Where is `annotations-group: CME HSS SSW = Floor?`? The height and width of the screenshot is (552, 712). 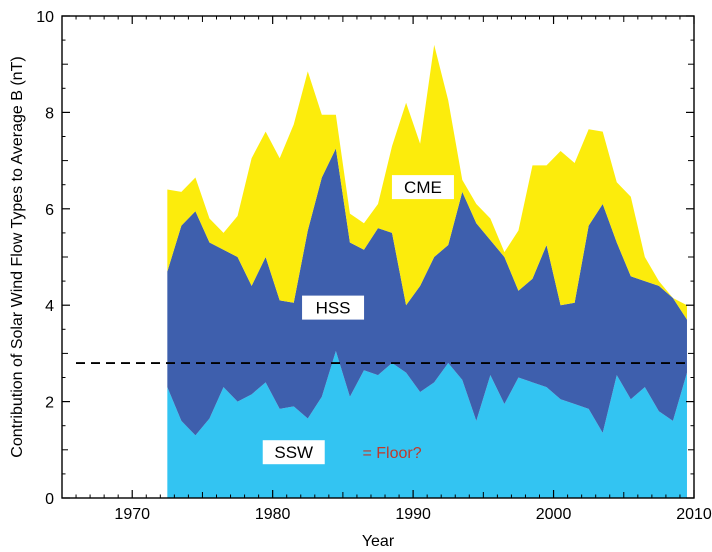 annotations-group: CME HSS SSW = Floor? is located at coordinates (358, 320).